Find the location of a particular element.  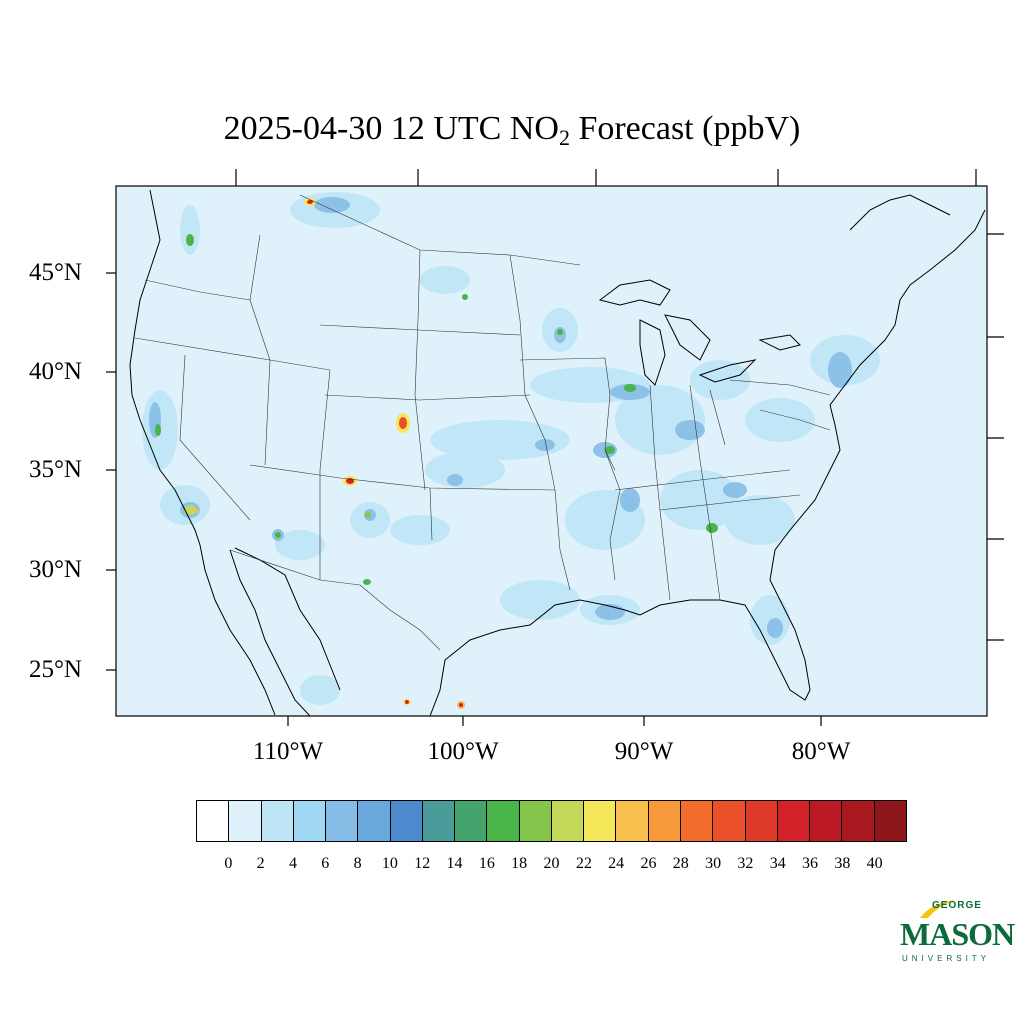

colorbar-tick-label: 12 is located at coordinates (422, 863).